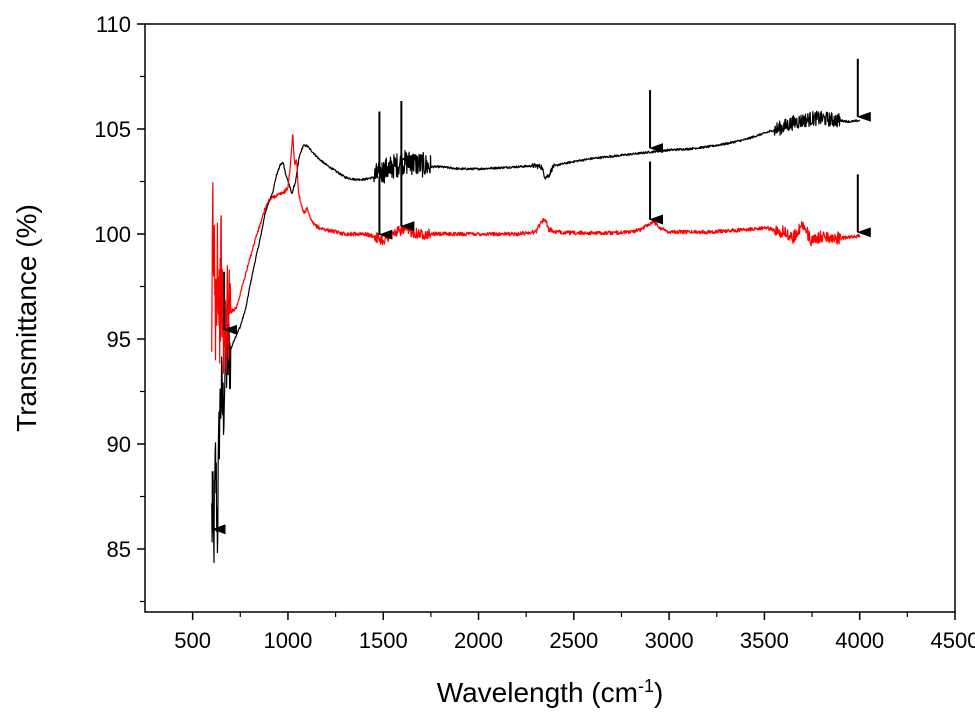  What do you see at coordinates (26, 318) in the screenshot?
I see `y-axis-title: Transmittance (%)` at bounding box center [26, 318].